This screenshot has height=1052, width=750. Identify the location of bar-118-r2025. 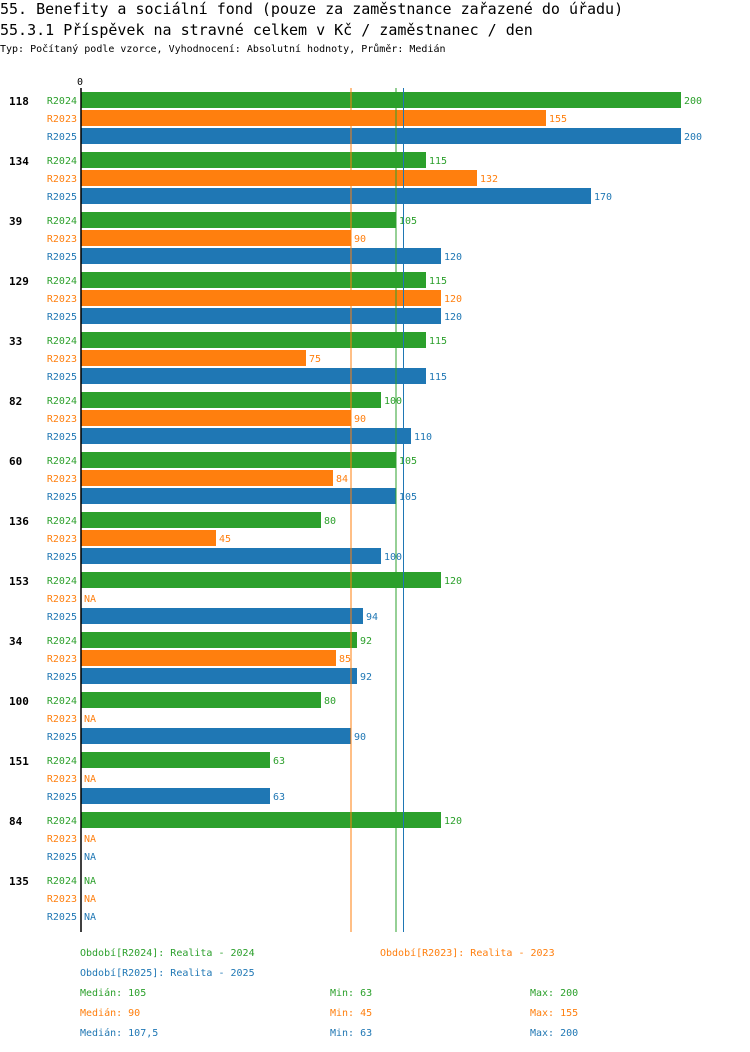
(381, 136).